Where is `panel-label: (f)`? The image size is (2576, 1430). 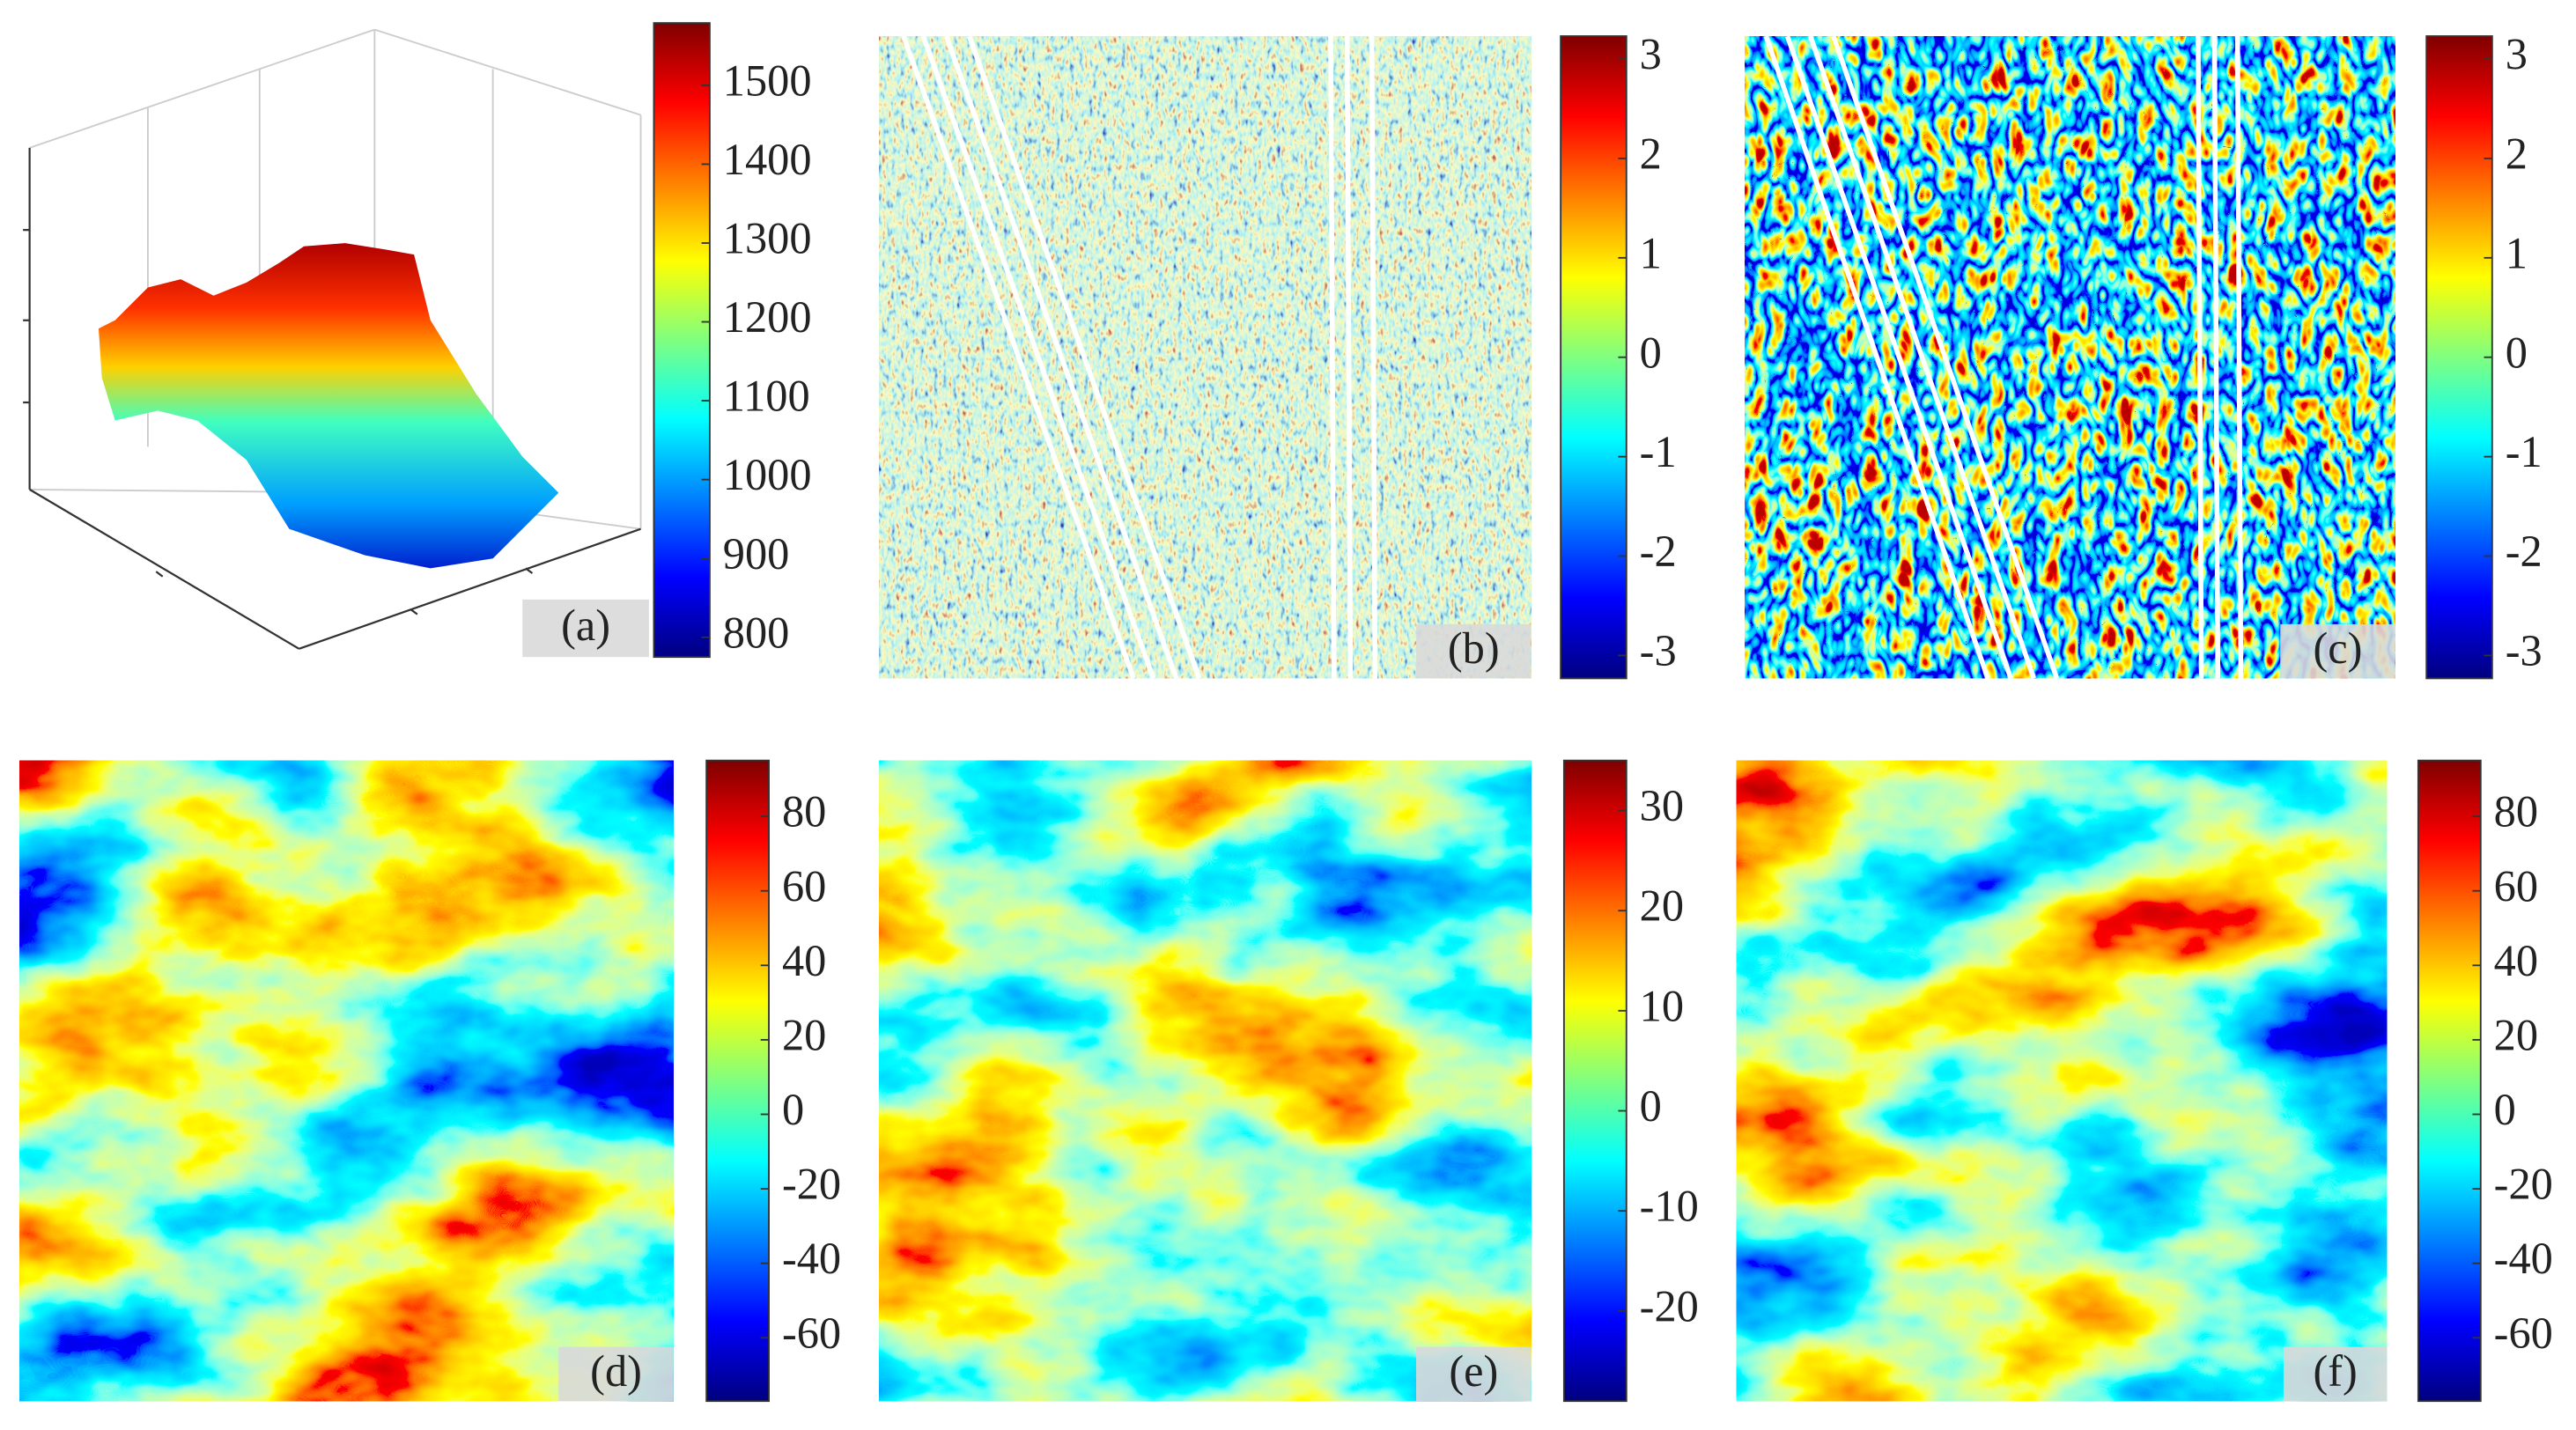 panel-label: (f) is located at coordinates (2336, 1371).